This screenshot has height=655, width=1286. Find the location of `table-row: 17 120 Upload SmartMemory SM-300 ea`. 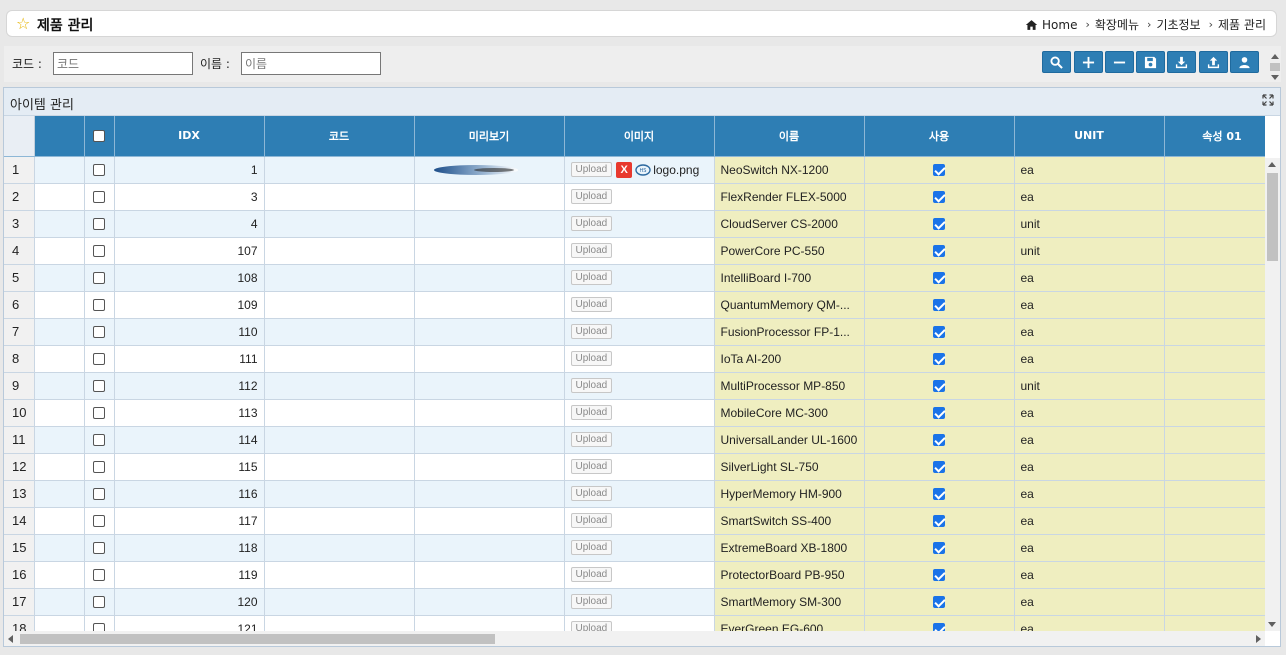

table-row: 17 120 Upload SmartMemory SM-300 ea is located at coordinates (634, 602).